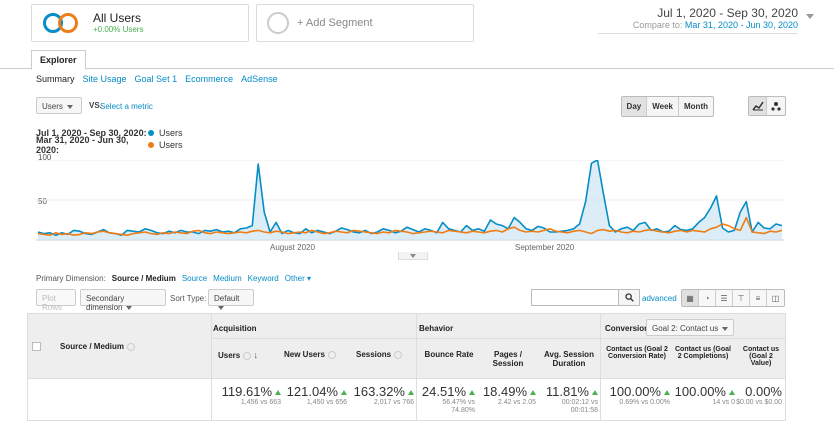  Describe the element at coordinates (58, 60) in the screenshot. I see `tab-explorer: Explorer` at that location.